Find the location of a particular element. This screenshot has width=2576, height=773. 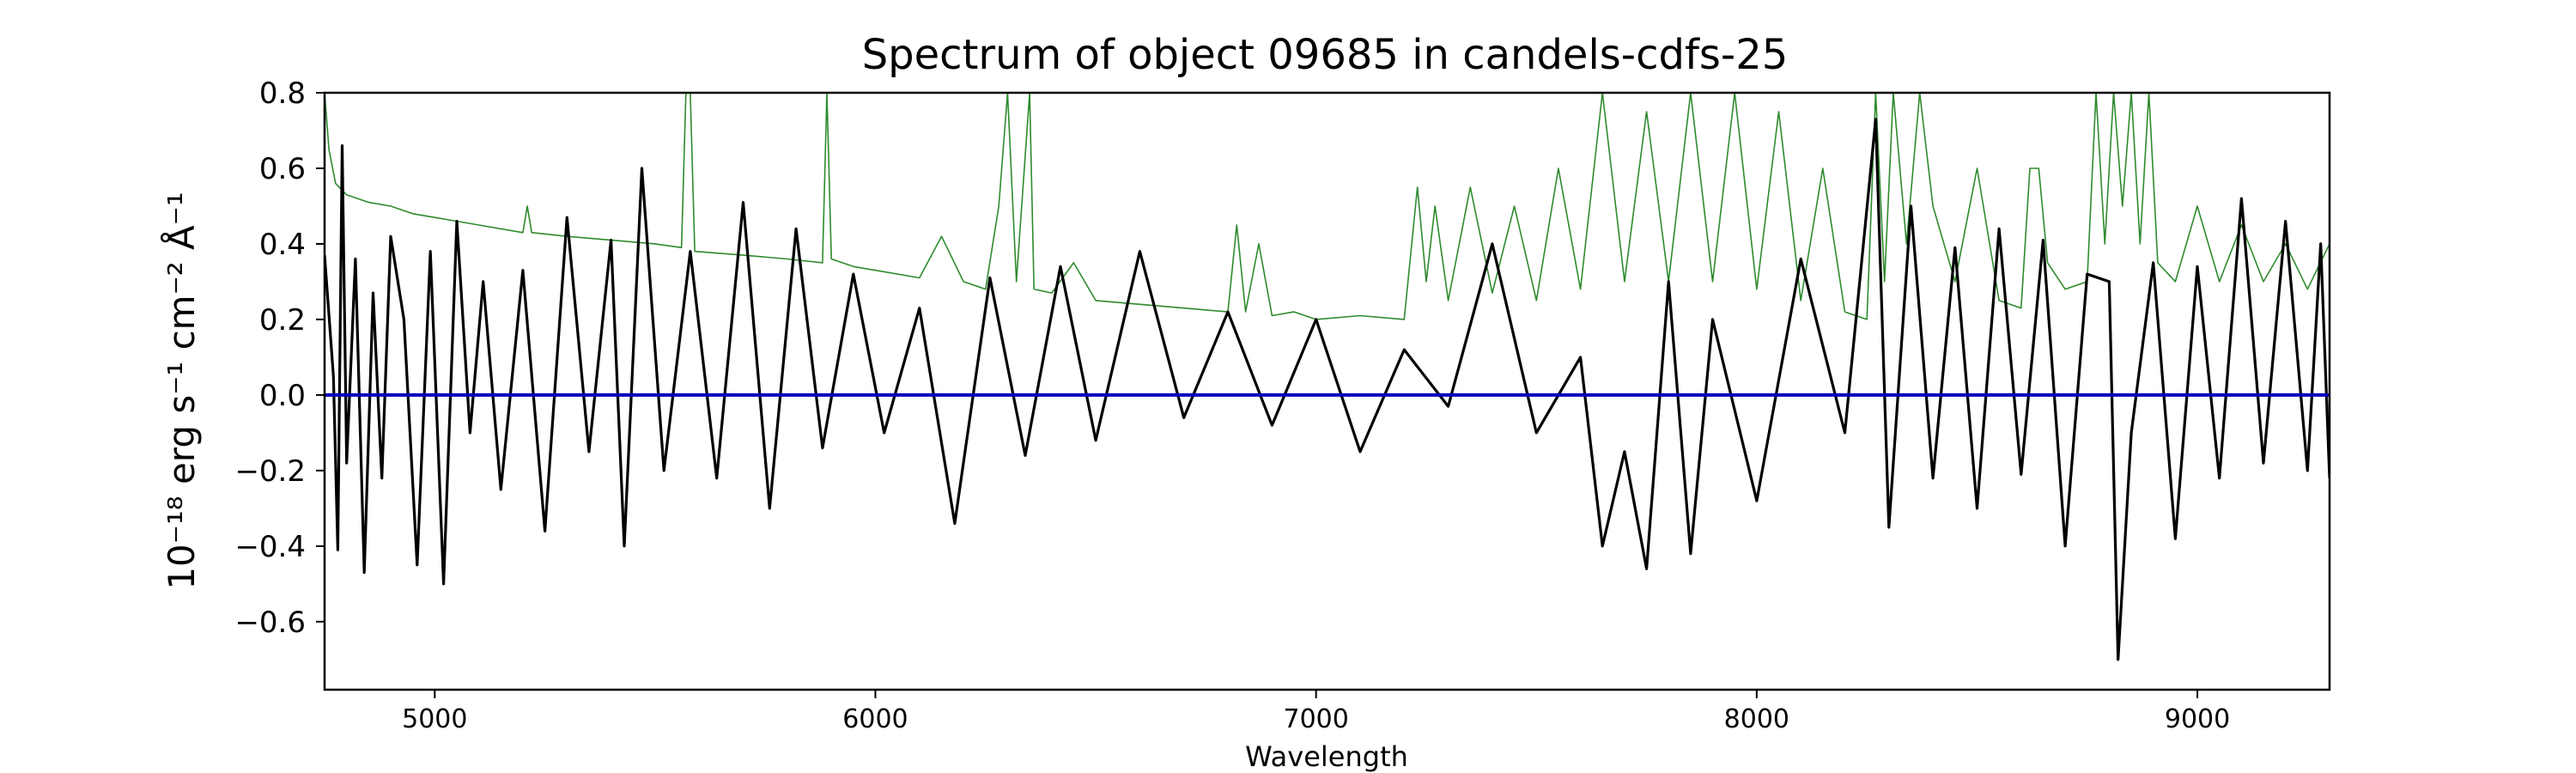

x-tick-label: 9000 is located at coordinates (2197, 719).